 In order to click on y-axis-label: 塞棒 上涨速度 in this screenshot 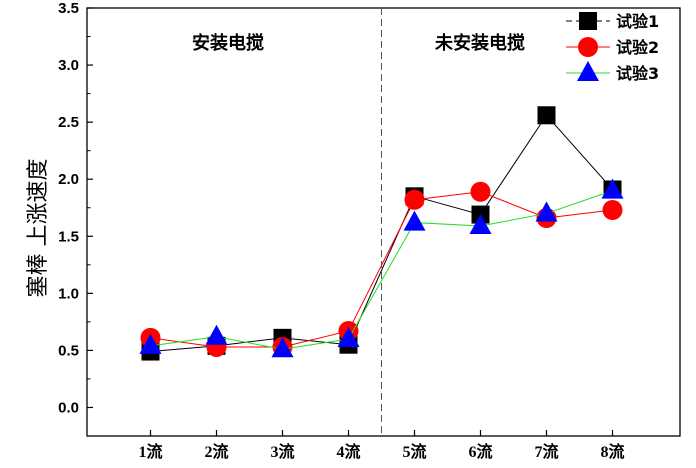, I will do `click(38, 228)`.